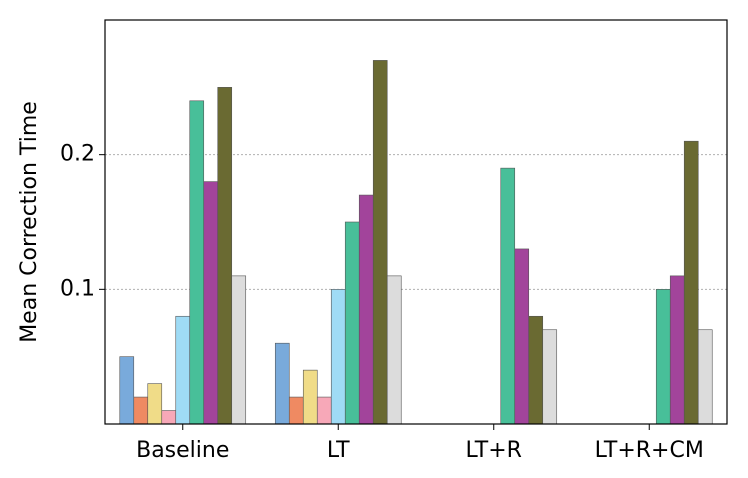 Image resolution: width=748 pixels, height=478 pixels. What do you see at coordinates (29, 222) in the screenshot?
I see `y-axis-label: Mean Correction Time` at bounding box center [29, 222].